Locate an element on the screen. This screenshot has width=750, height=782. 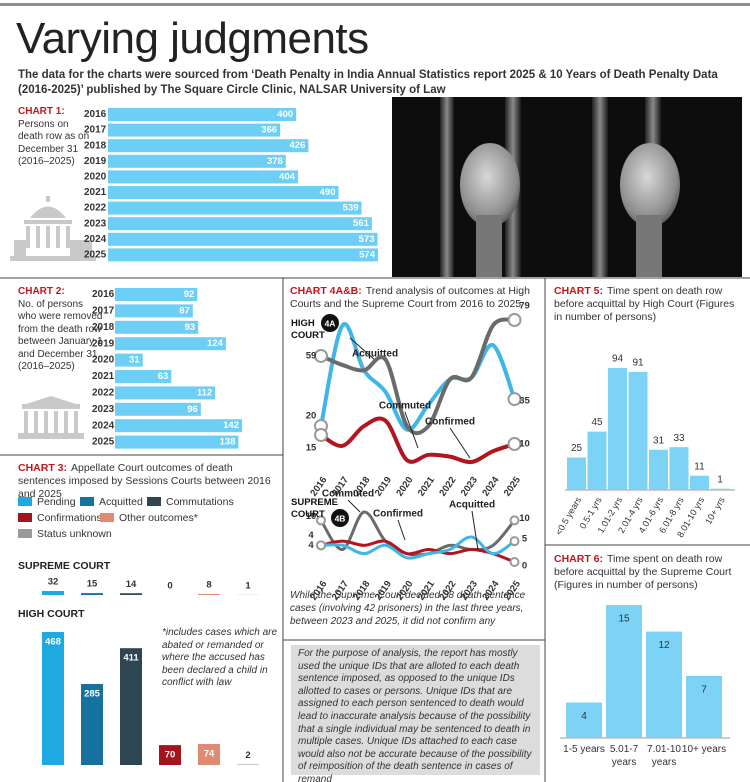
chart-label: CHART 6: is located at coordinates (578, 559).